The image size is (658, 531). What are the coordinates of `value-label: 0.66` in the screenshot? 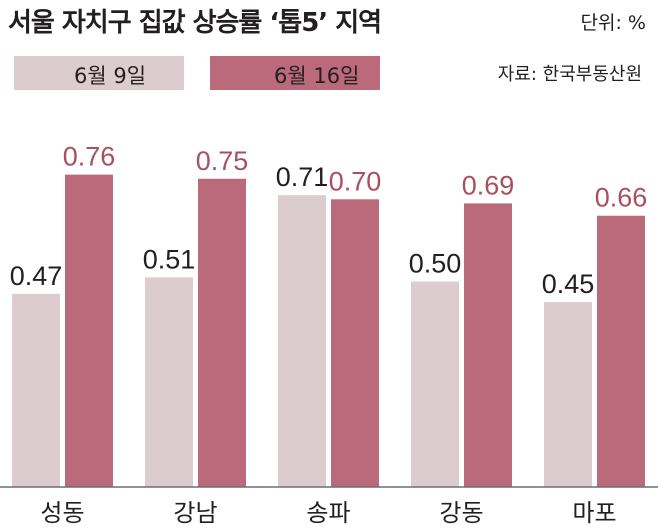 It's located at (621, 198).